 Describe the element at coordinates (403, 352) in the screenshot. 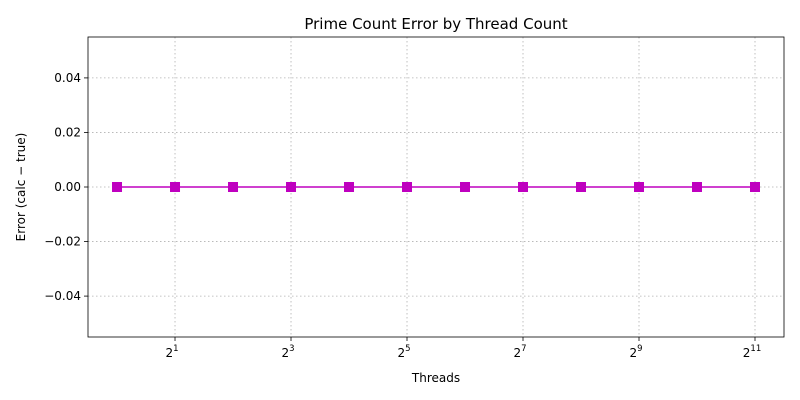

I see `x-tick-label: 25` at that location.